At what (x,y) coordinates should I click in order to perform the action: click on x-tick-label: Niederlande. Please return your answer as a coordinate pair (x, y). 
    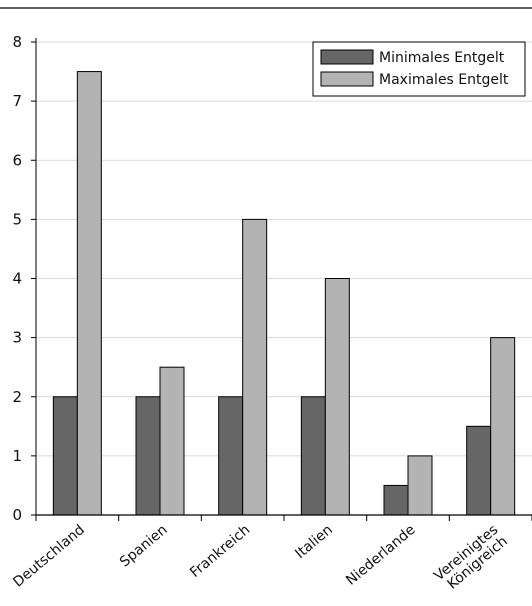
    Looking at the image, I should click on (380, 555).